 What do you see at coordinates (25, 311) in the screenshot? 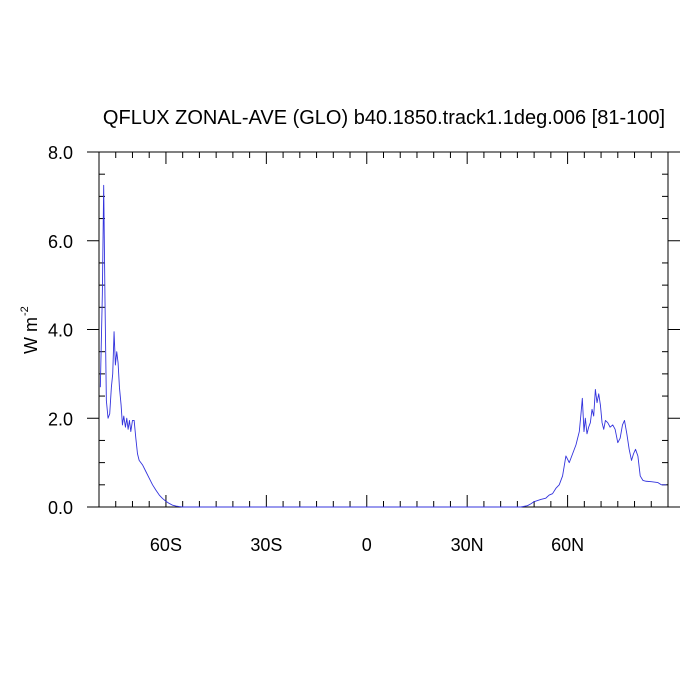
I see `y-axis-label-exponent: -2` at bounding box center [25, 311].